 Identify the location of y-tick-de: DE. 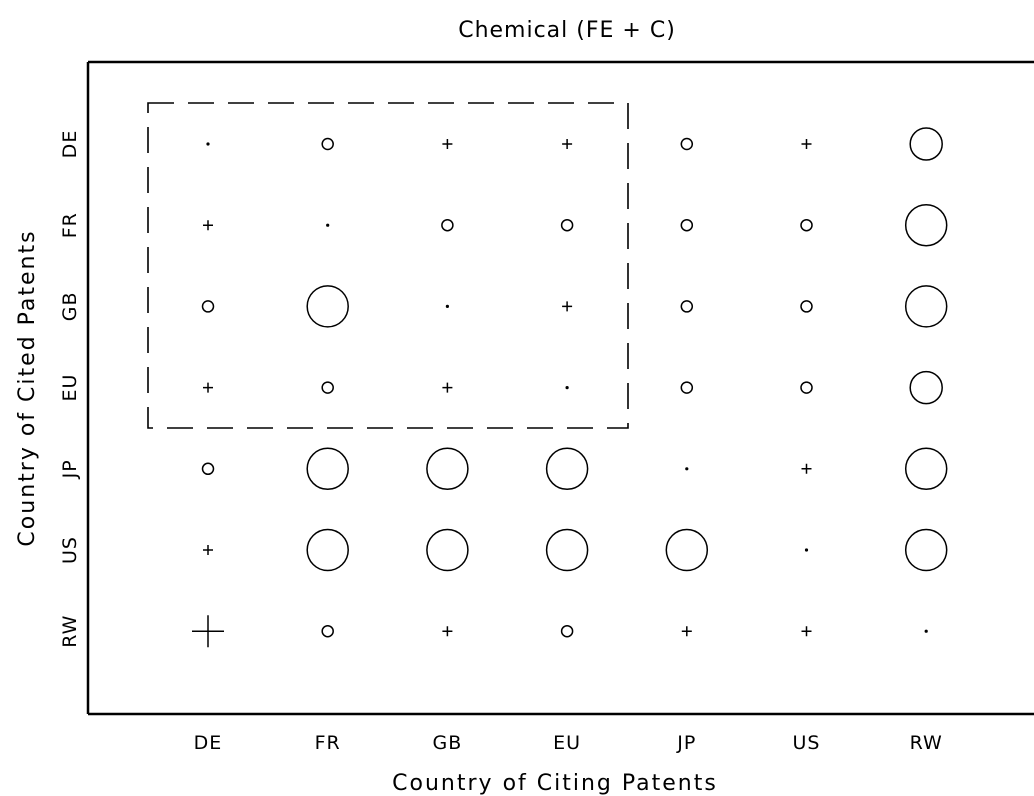
(70, 144).